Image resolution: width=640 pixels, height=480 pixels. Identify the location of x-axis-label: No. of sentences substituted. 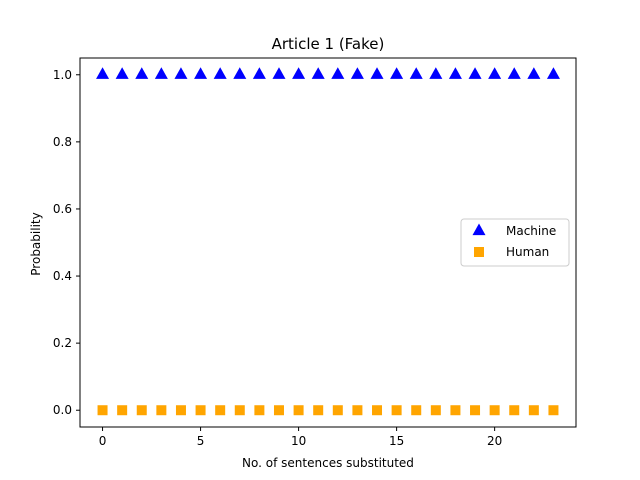
(328, 463).